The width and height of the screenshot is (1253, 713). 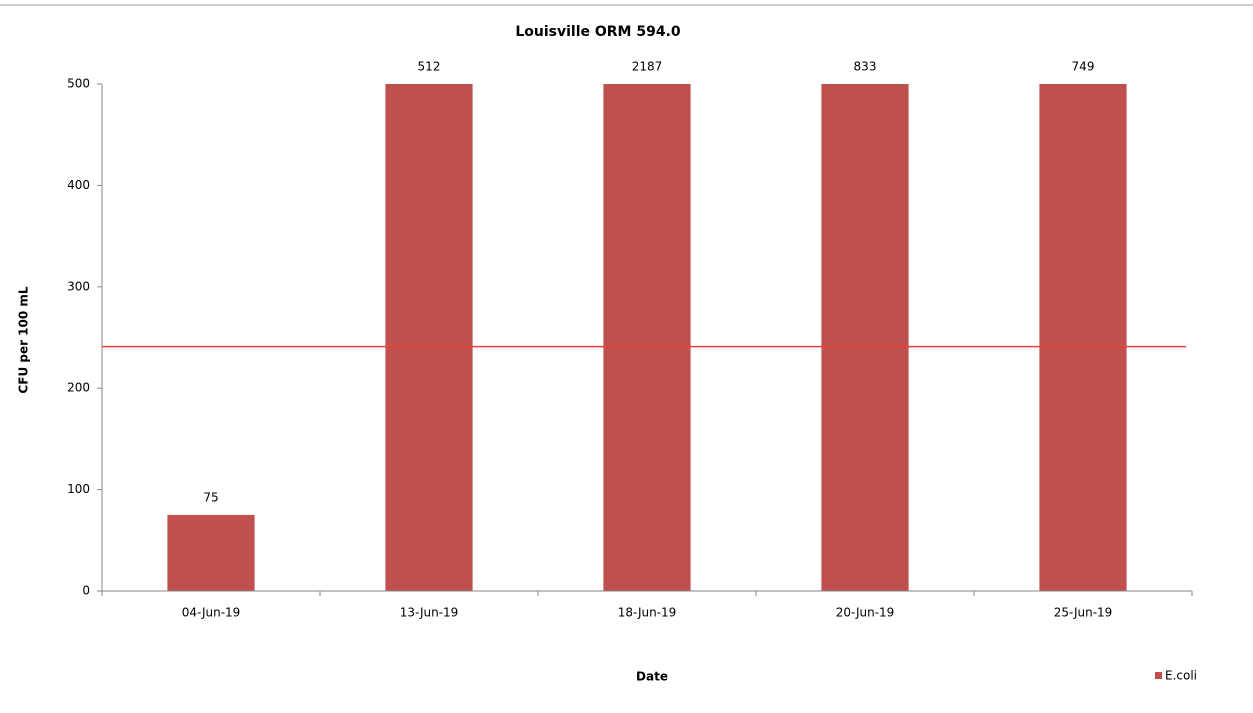 I want to click on x-tick-label: 18-Jun-19, so click(x=647, y=613).